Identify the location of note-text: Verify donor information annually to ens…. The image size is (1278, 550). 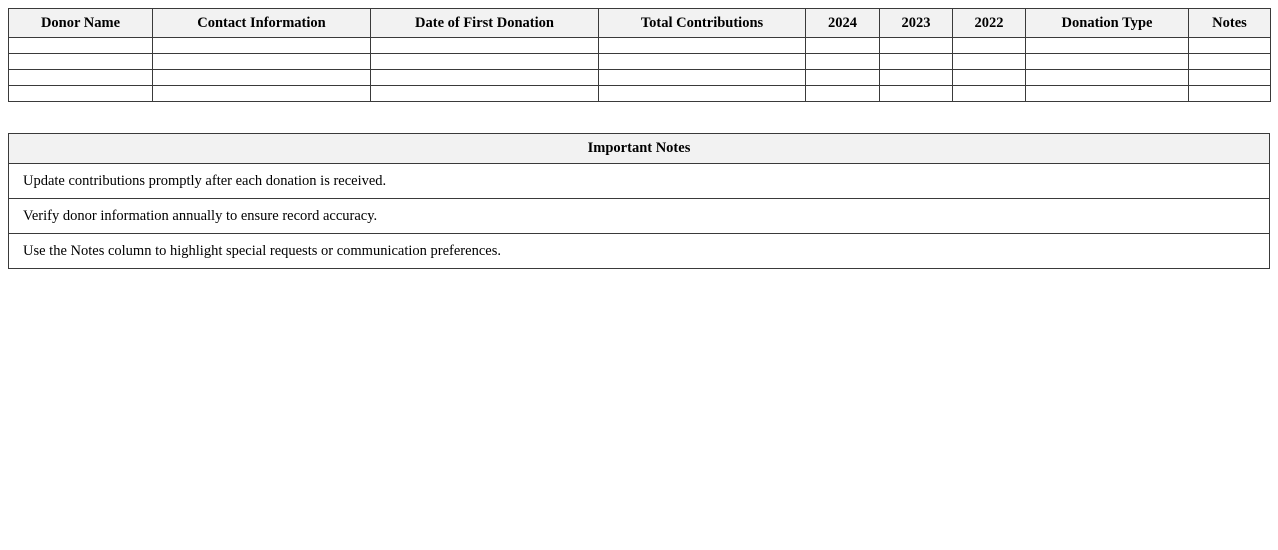
(639, 216).